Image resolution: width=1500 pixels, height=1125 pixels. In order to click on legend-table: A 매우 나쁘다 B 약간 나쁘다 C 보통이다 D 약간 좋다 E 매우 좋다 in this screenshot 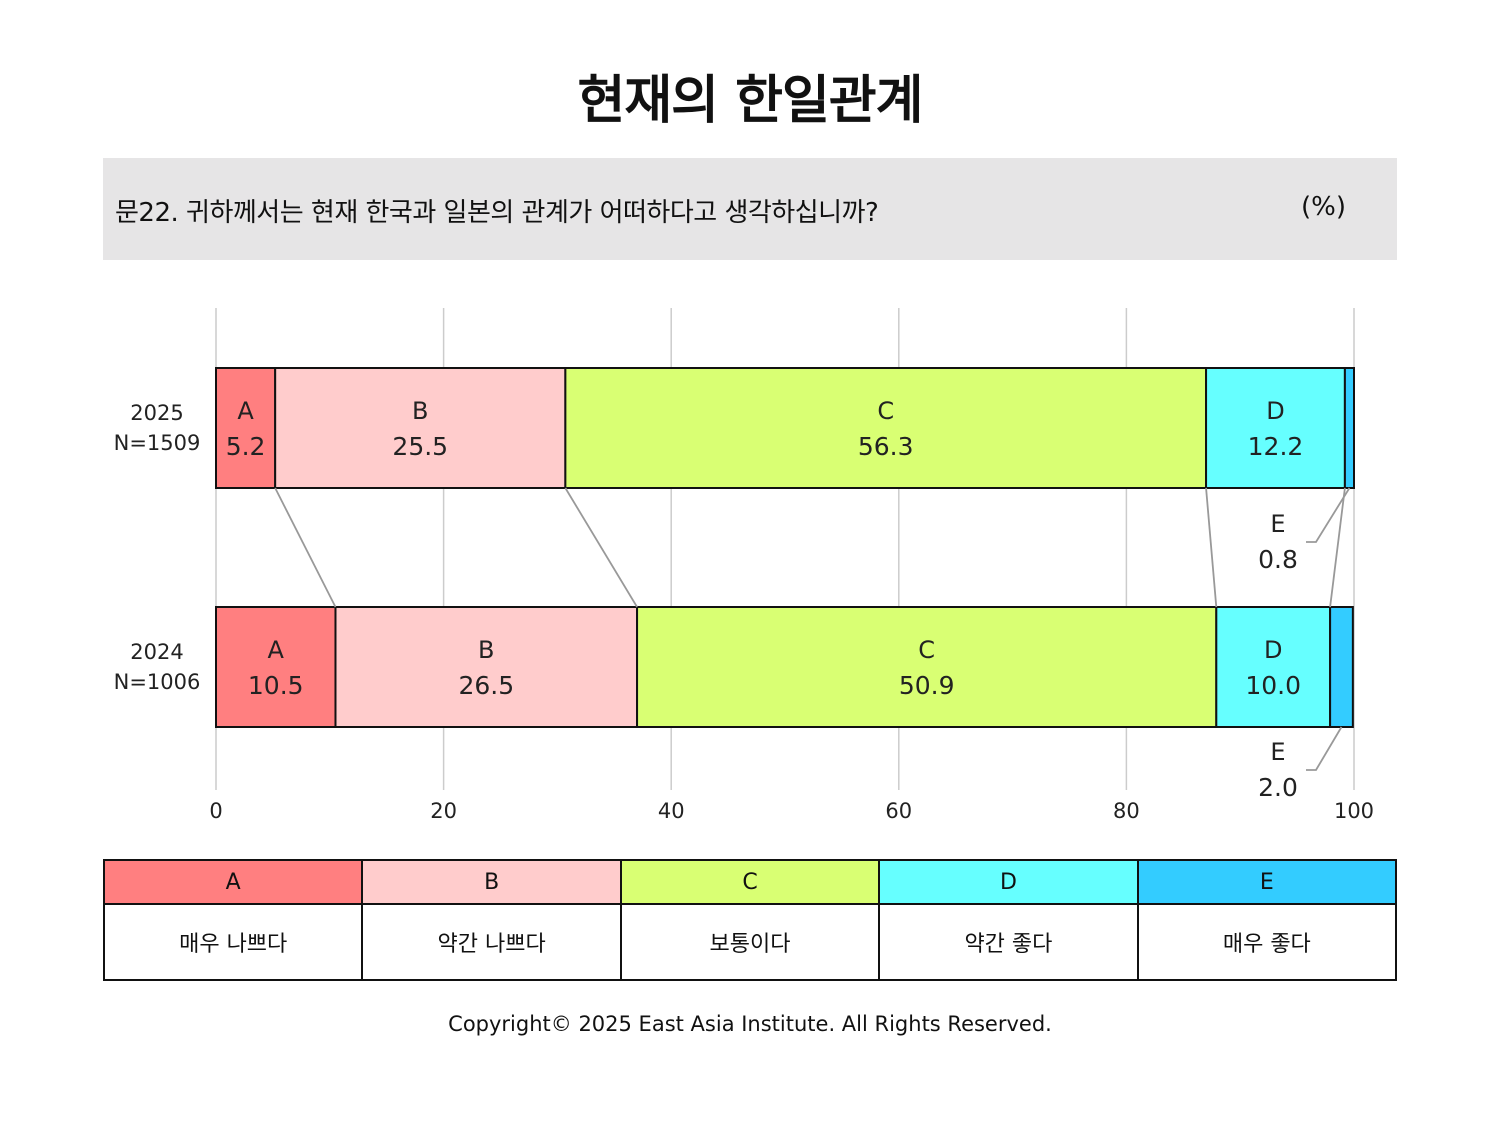, I will do `click(750, 920)`.